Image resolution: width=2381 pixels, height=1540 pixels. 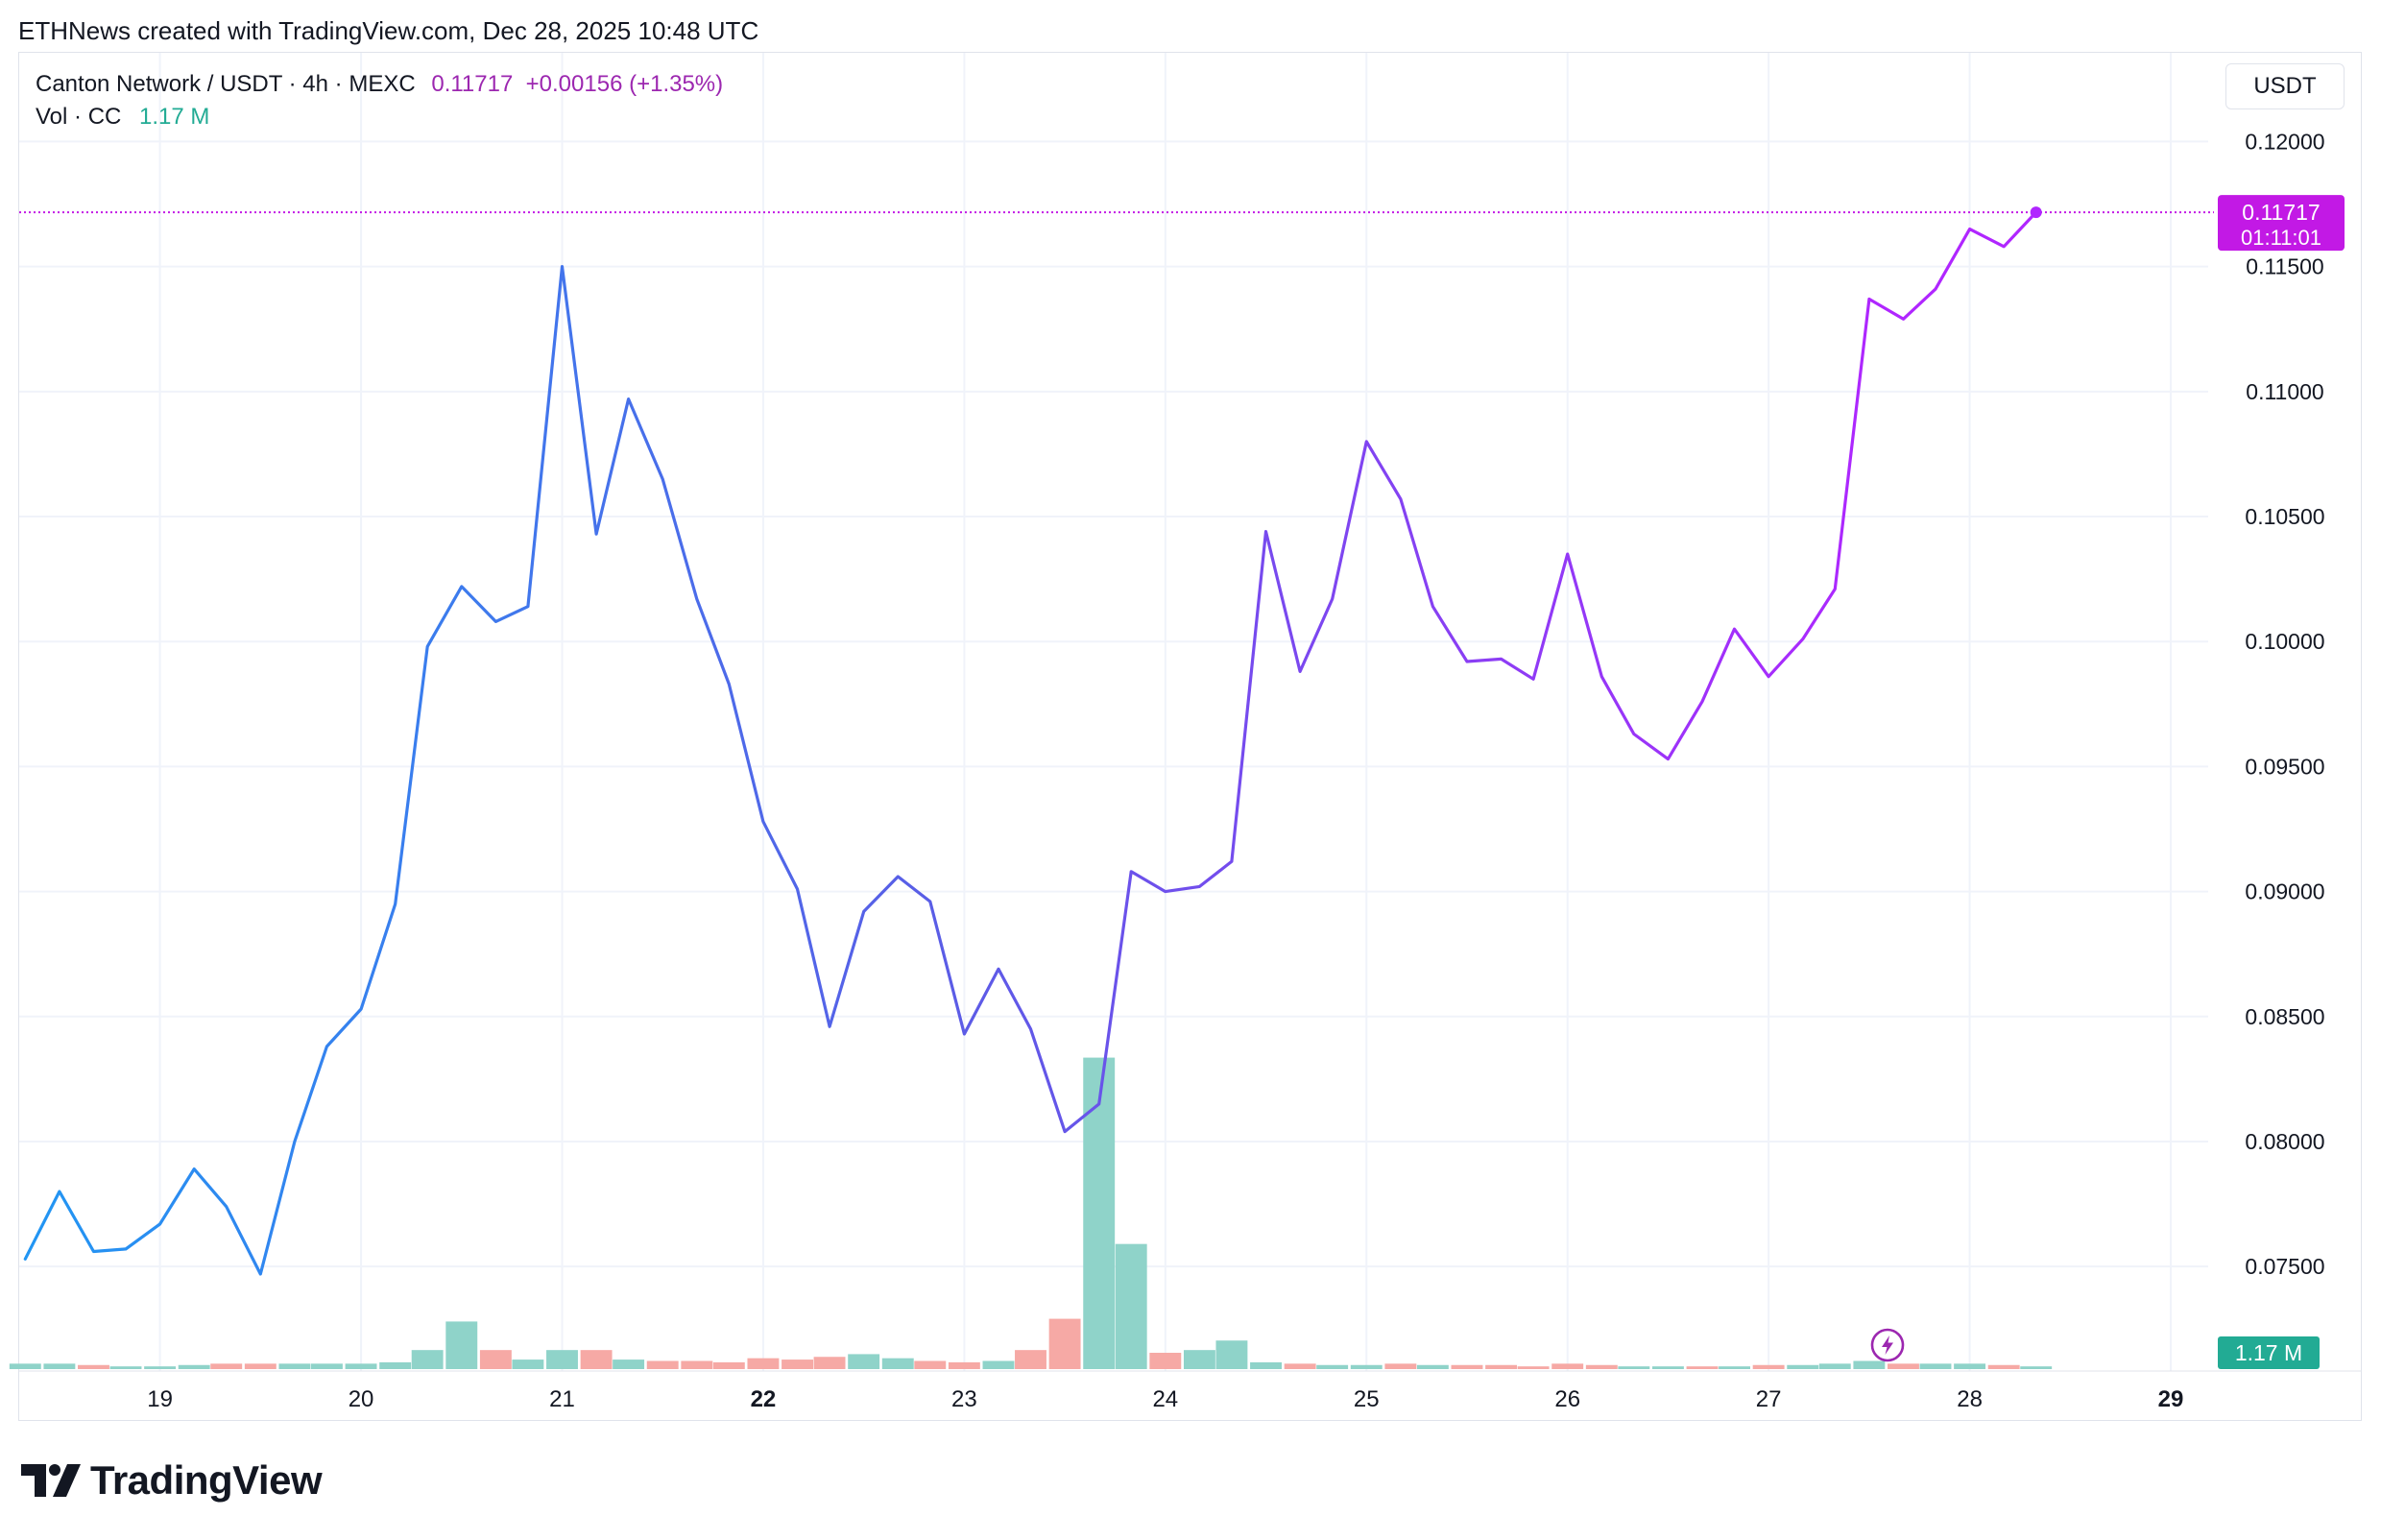 What do you see at coordinates (1970, 1399) in the screenshot?
I see `time-tick-label: 28` at bounding box center [1970, 1399].